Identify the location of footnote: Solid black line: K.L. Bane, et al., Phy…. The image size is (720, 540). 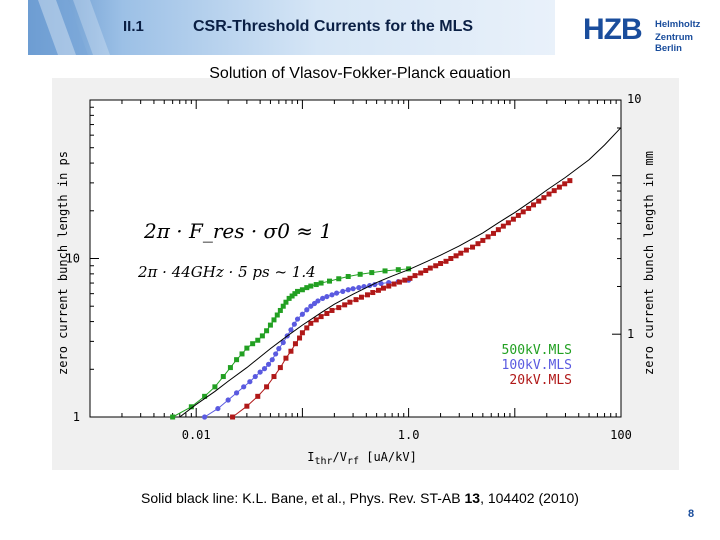
(360, 498).